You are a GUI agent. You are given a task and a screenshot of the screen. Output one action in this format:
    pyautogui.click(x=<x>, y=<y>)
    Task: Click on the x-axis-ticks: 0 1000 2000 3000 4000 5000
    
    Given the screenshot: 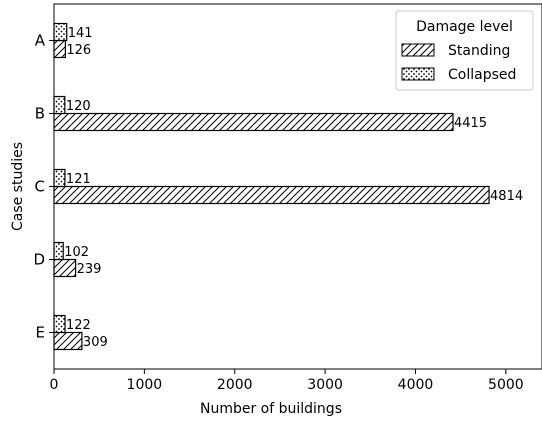 What is the action you would take?
    pyautogui.click(x=287, y=381)
    